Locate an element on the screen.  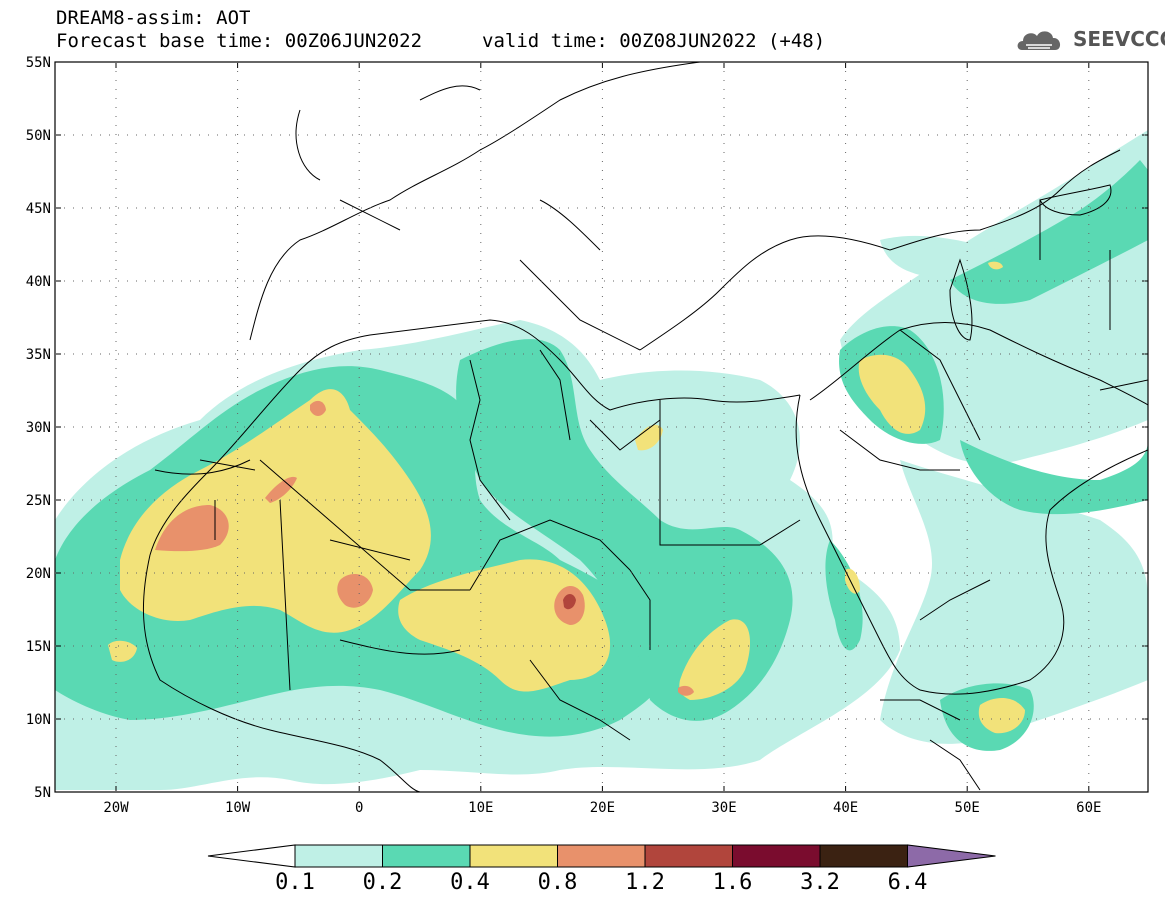
valid-time: valid time: 00Z08JUN2022 (+48) is located at coordinates (654, 41).